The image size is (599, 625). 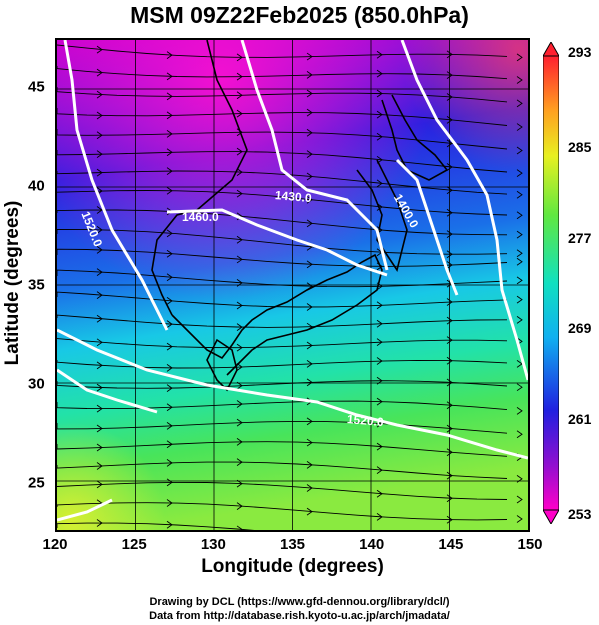 What do you see at coordinates (530, 544) in the screenshot?
I see `x-tick-label: 150` at bounding box center [530, 544].